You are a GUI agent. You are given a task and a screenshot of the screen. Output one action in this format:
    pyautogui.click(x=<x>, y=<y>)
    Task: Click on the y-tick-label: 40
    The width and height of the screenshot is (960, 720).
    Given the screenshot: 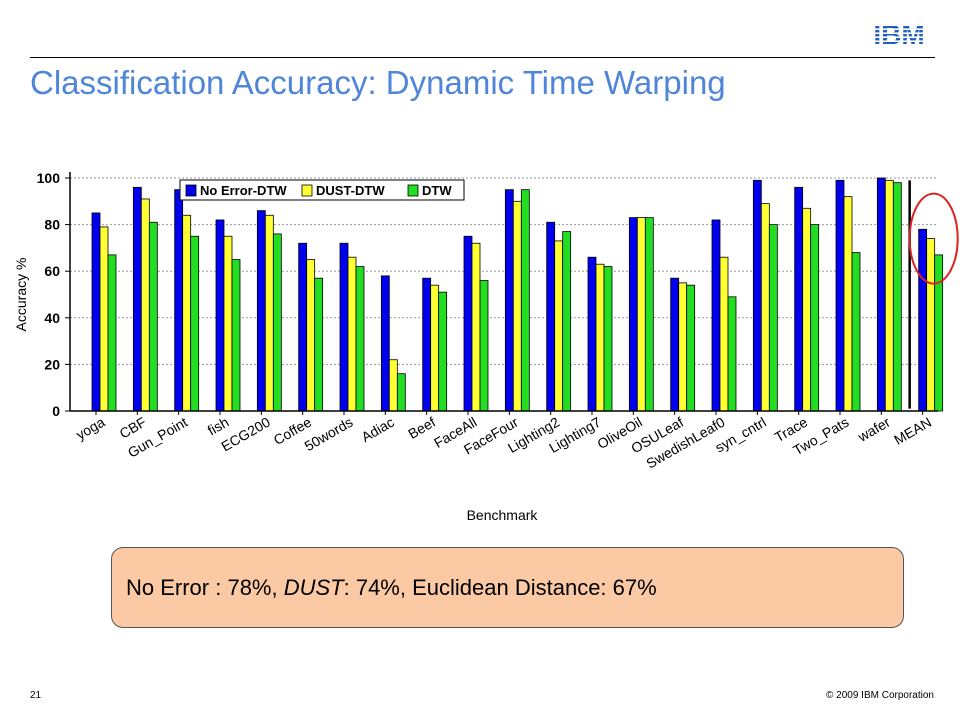 What is the action you would take?
    pyautogui.click(x=52, y=318)
    